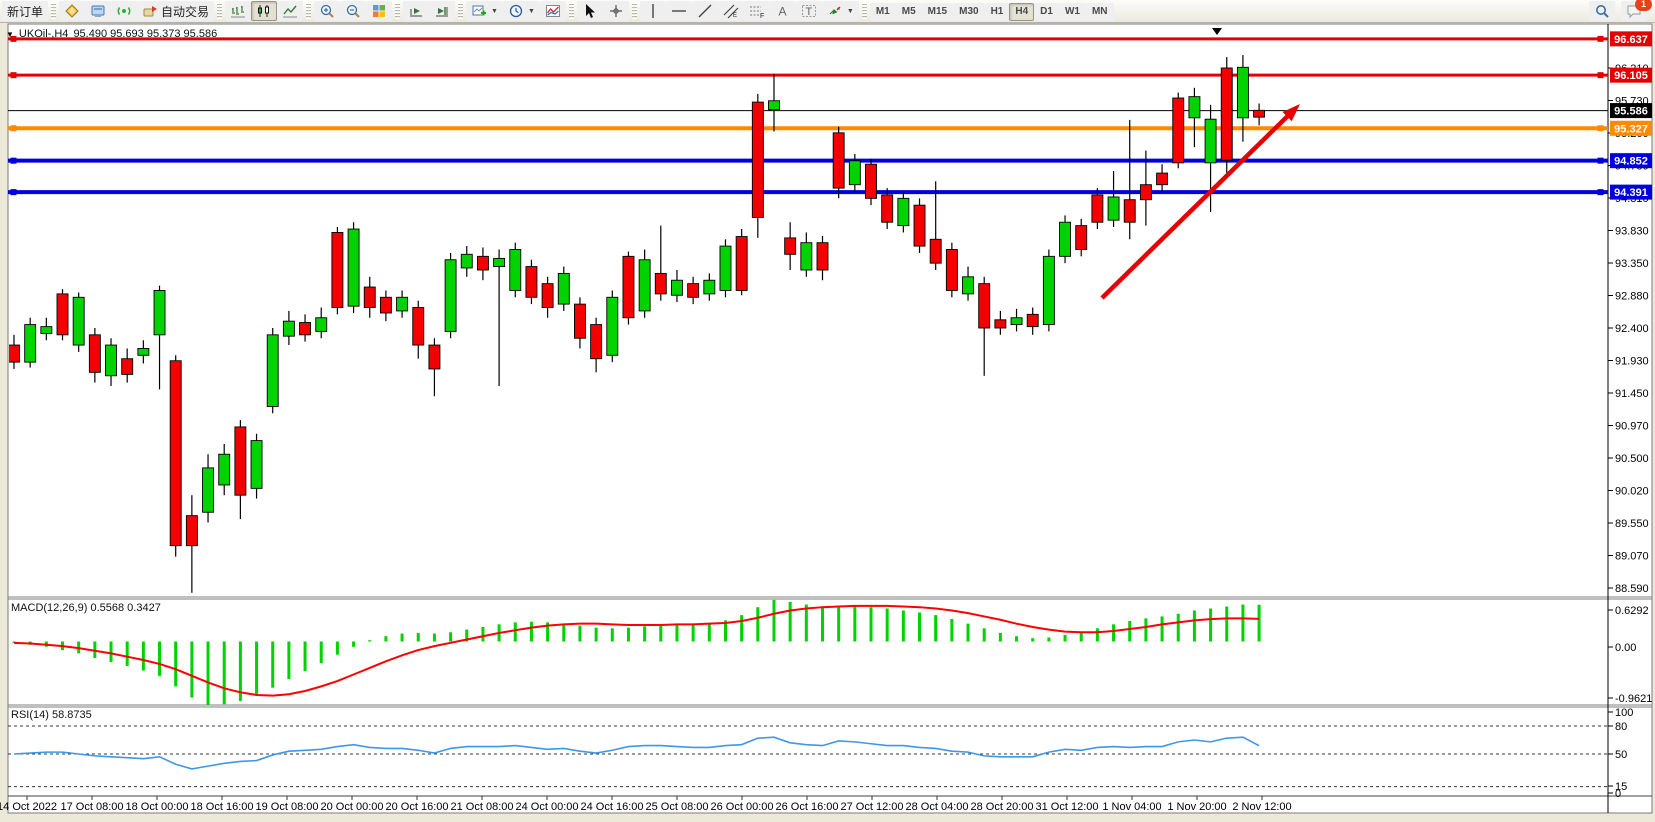 This screenshot has height=822, width=1655. What do you see at coordinates (840, 11) in the screenshot?
I see `arrows-button: ▼` at bounding box center [840, 11].